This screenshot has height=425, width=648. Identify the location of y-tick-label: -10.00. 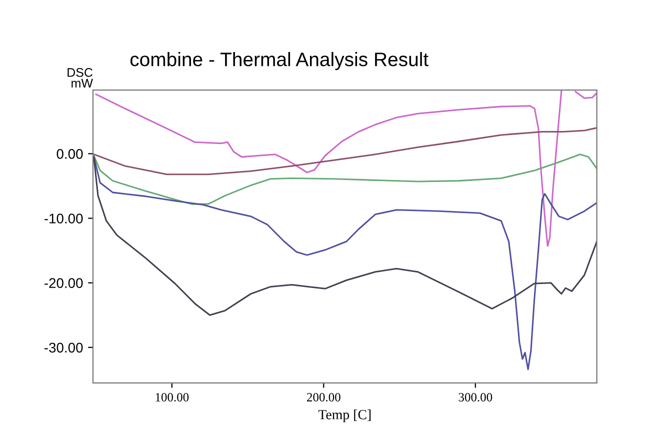
(63, 219).